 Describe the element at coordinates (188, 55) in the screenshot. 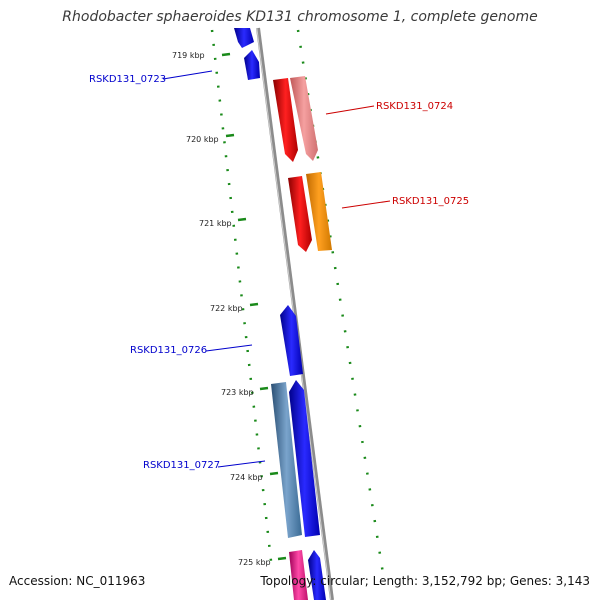

I see `tick-label-719: 719 kbp` at that location.